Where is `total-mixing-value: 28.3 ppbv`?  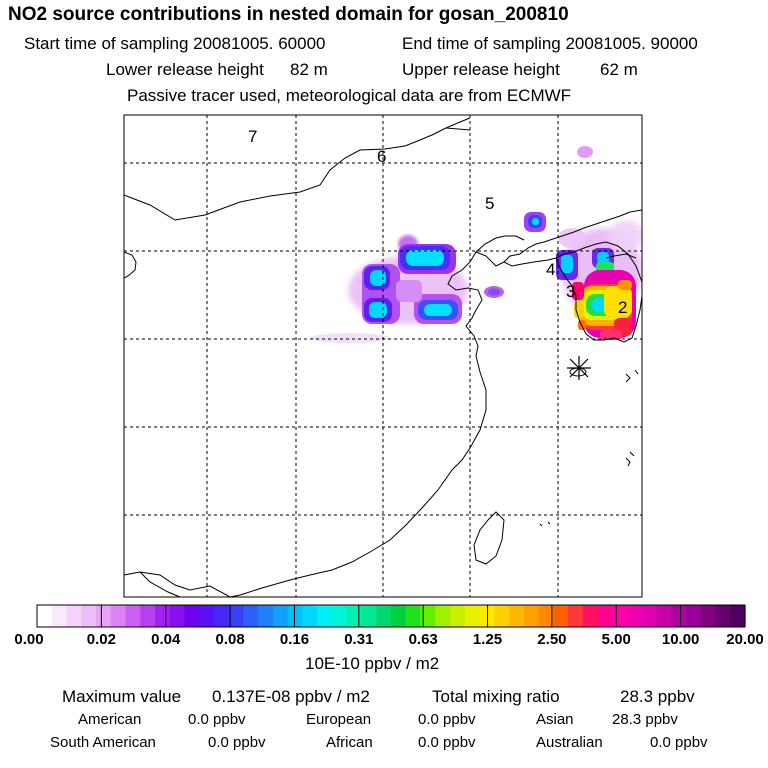
total-mixing-value: 28.3 ppbv is located at coordinates (657, 696).